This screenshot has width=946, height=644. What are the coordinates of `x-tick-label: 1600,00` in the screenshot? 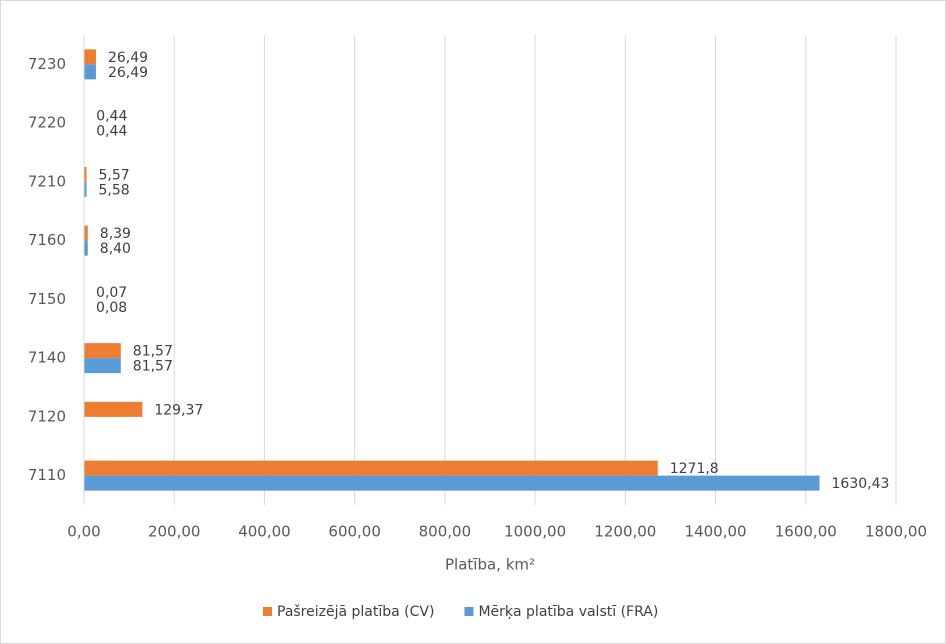 It's located at (806, 532).